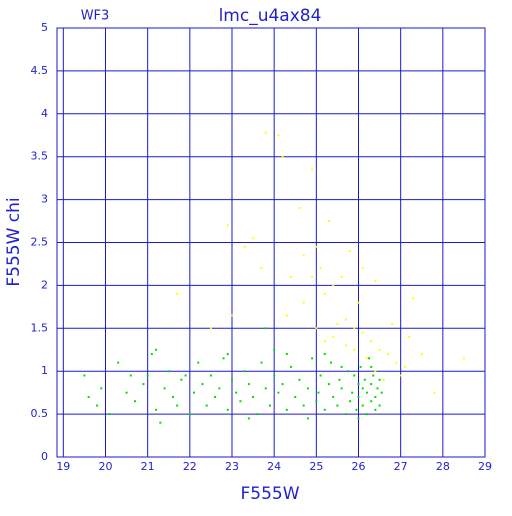  Describe the element at coordinates (63, 466) in the screenshot. I see `x-tick-label: 19` at that location.